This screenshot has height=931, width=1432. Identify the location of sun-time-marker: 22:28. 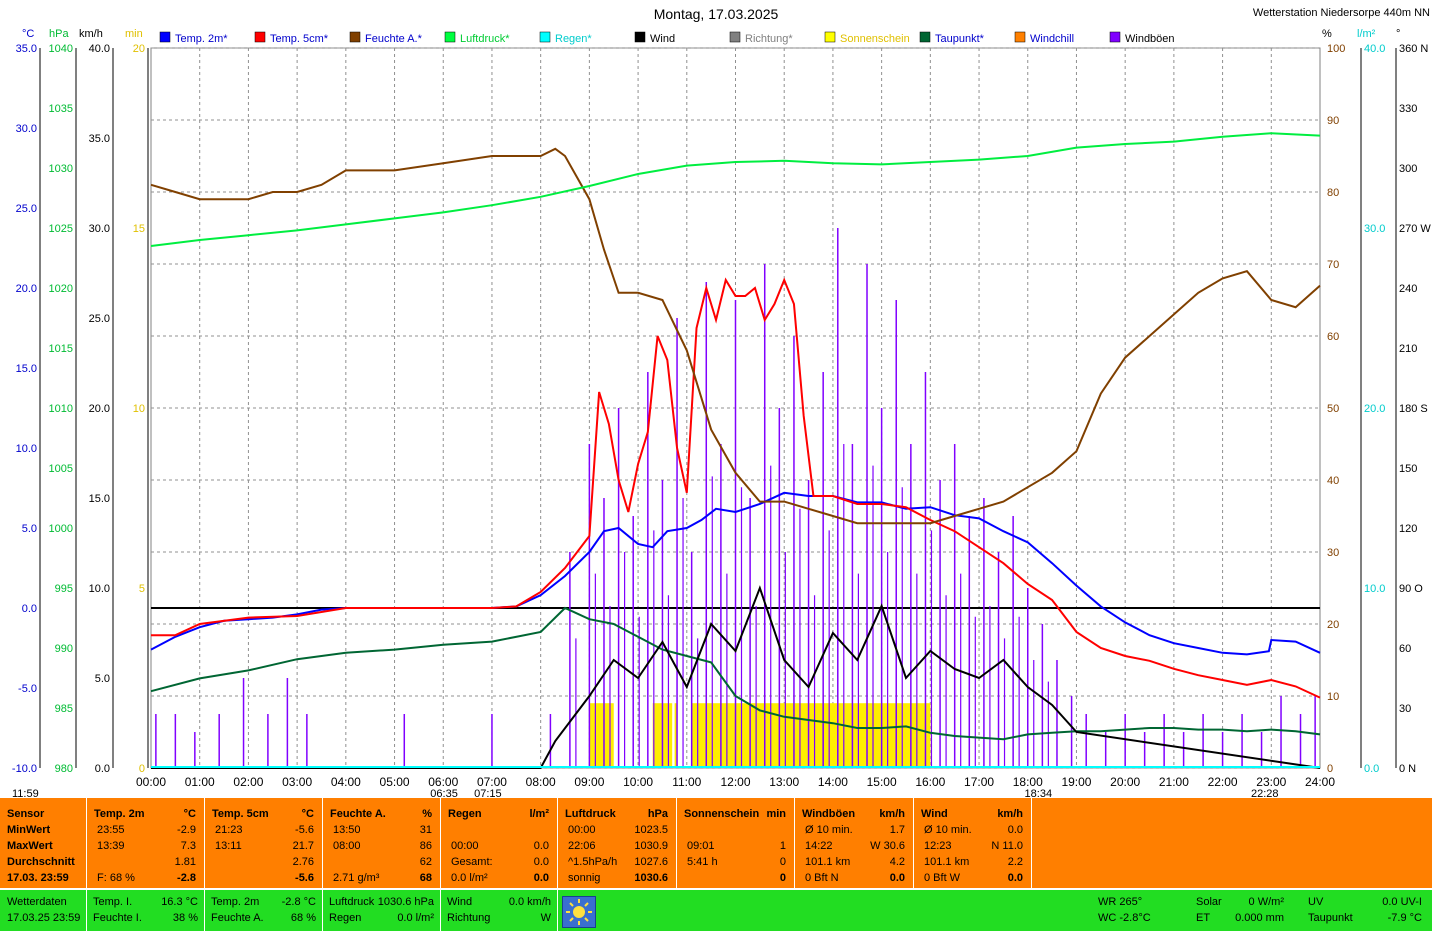
(1265, 793).